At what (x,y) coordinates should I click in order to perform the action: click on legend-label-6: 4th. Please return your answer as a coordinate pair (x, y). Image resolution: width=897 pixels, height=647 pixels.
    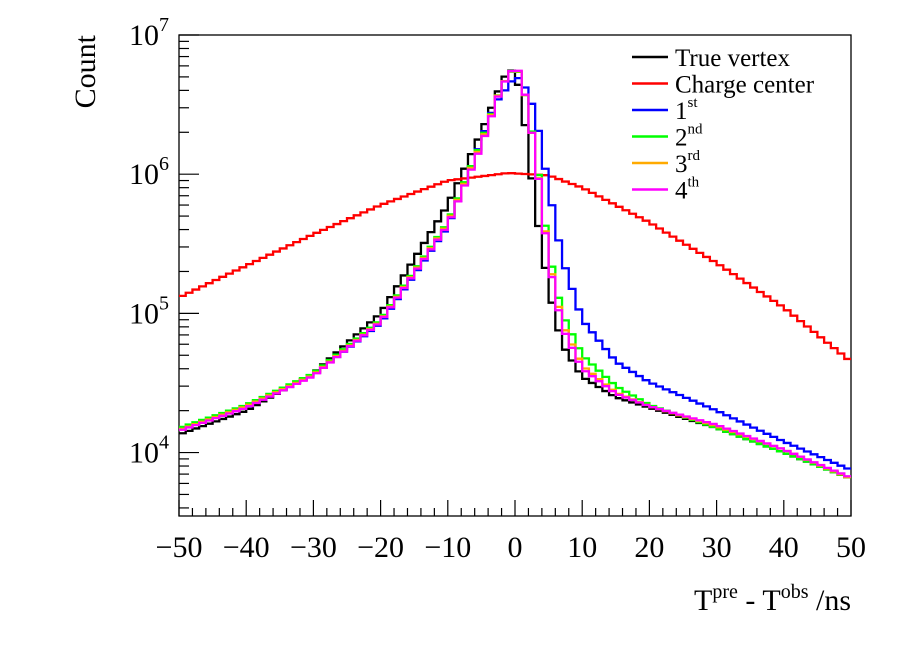
    Looking at the image, I should click on (687, 190).